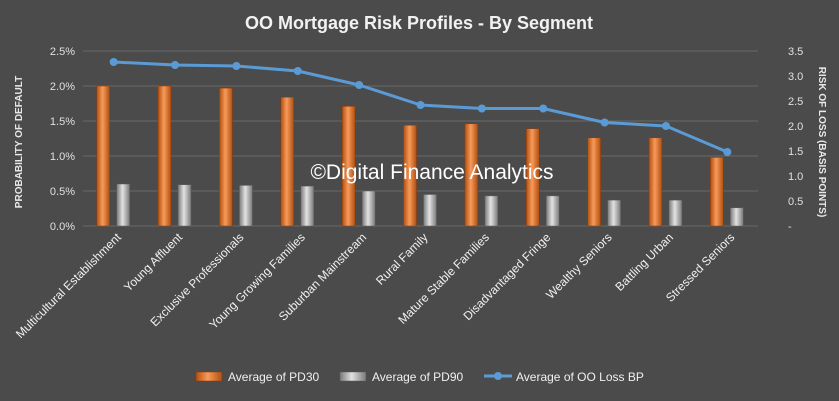  Describe the element at coordinates (153, 262) in the screenshot. I see `category-label: Young Affluent` at that location.